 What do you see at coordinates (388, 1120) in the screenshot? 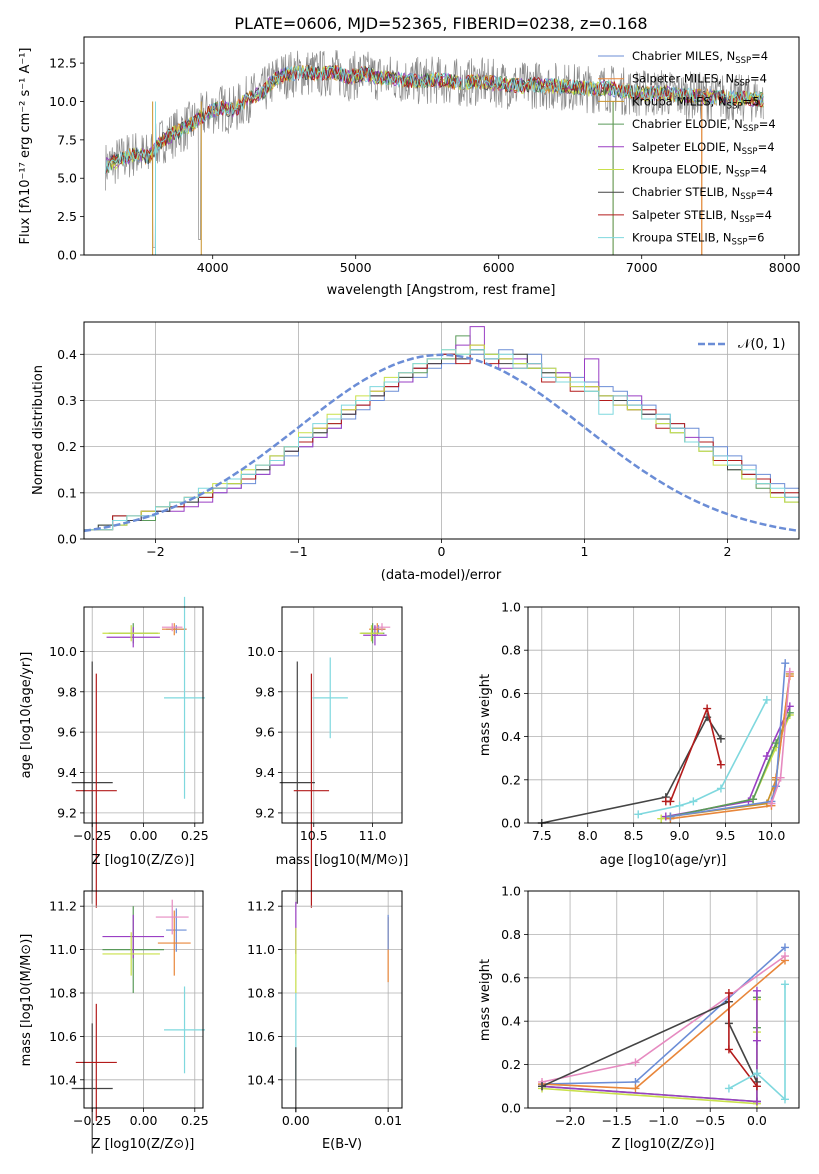
I see `x-tick-label: 0.01` at bounding box center [388, 1120].